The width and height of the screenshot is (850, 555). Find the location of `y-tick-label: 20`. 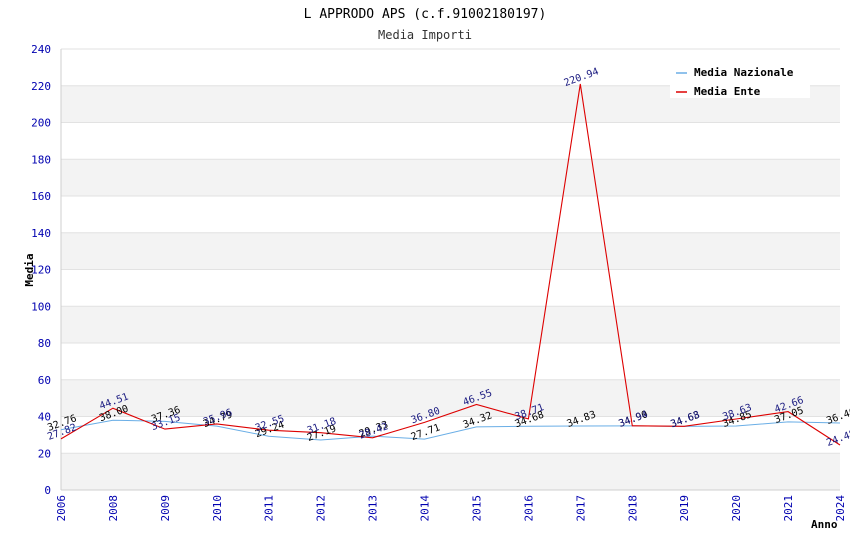

y-tick-label: 20 is located at coordinates (44, 453).